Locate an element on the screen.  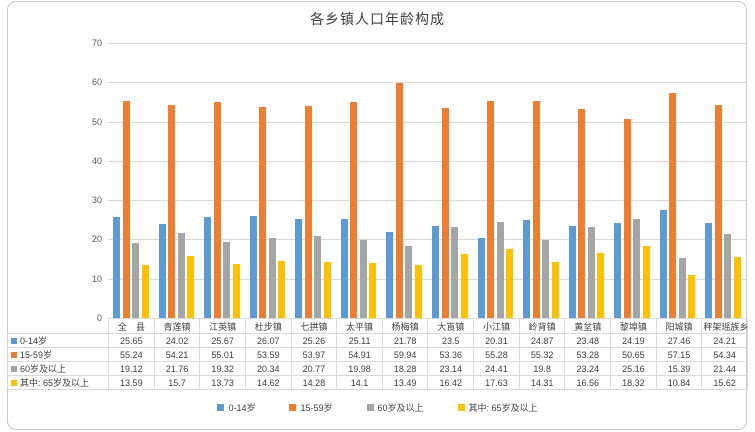
table-value-cell: 15.7 is located at coordinates (177, 382).